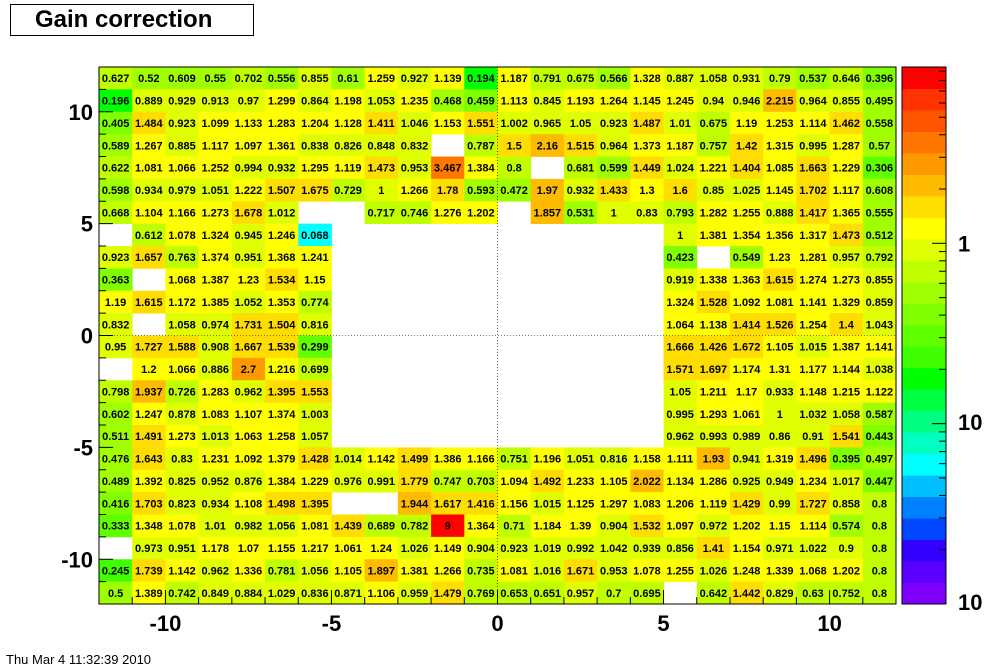  Describe the element at coordinates (182, 482) in the screenshot. I see `cell-value-label: 0.825` at that location.